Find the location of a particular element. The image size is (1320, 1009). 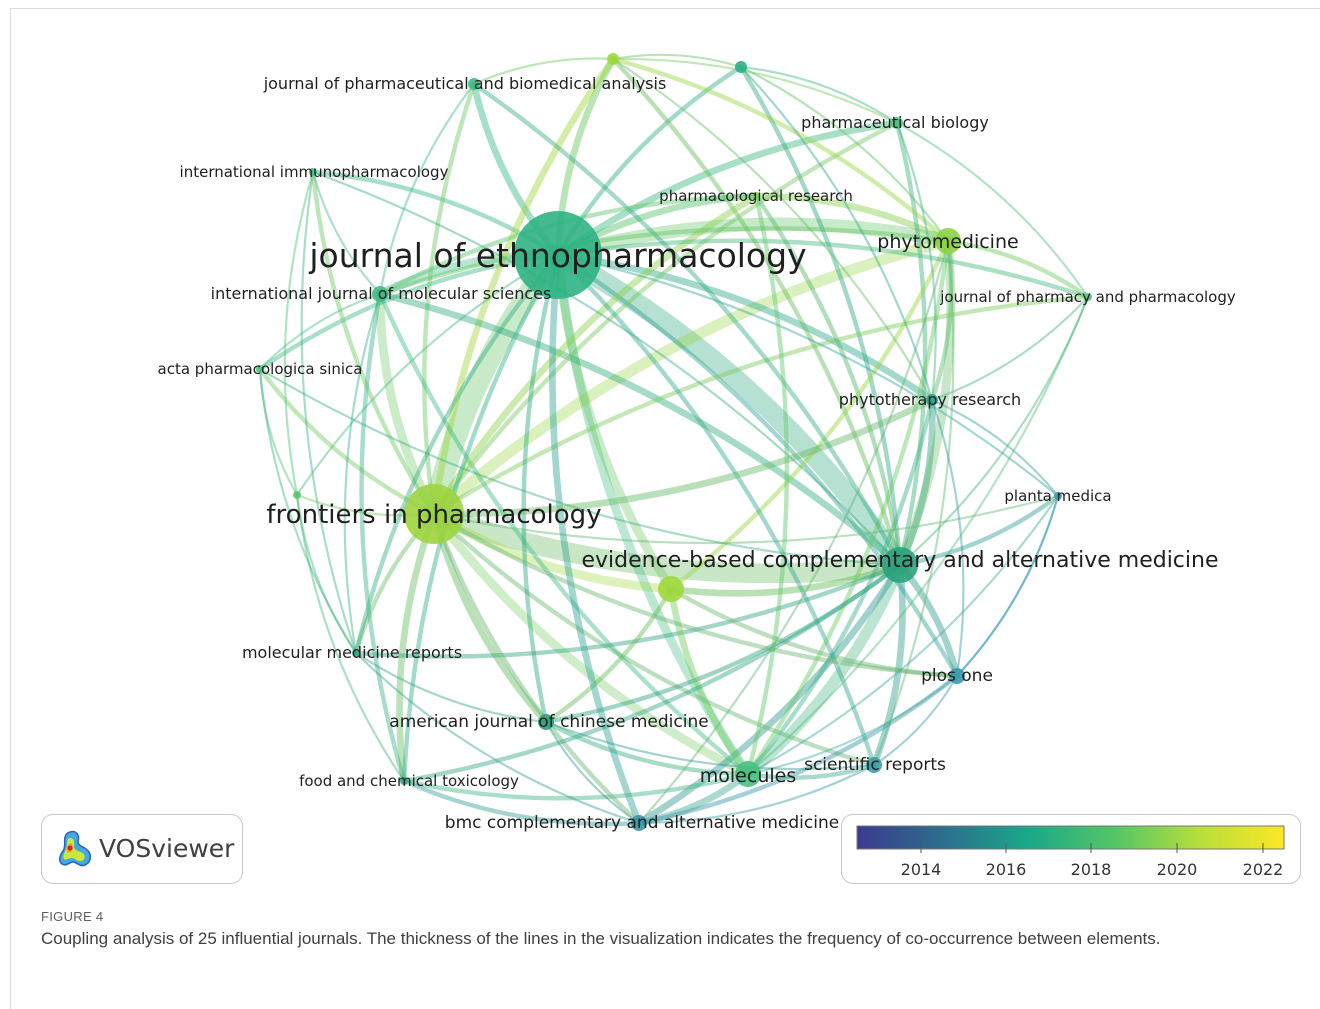

node-label-phy: phytomedicine is located at coordinates (947, 242).